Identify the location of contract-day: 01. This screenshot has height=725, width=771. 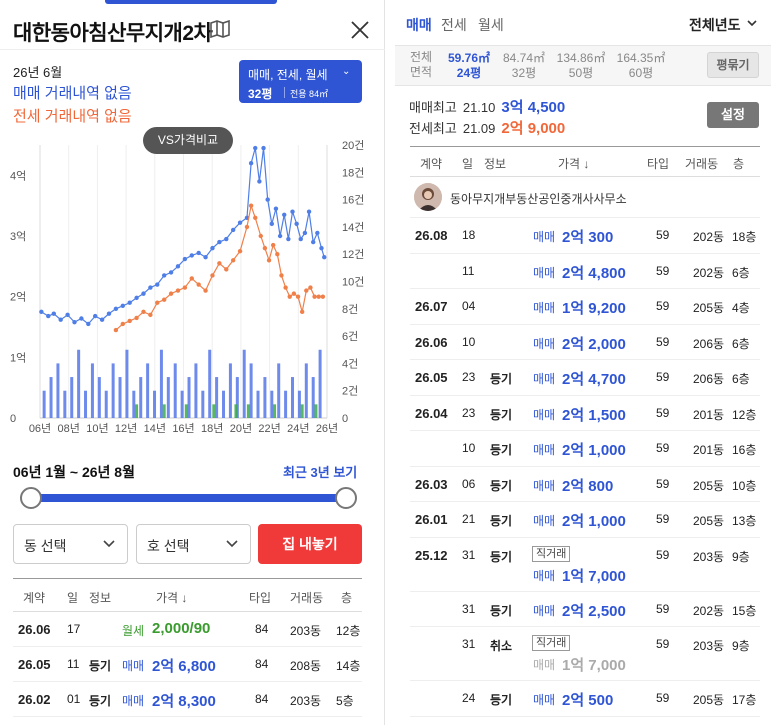
(74, 699).